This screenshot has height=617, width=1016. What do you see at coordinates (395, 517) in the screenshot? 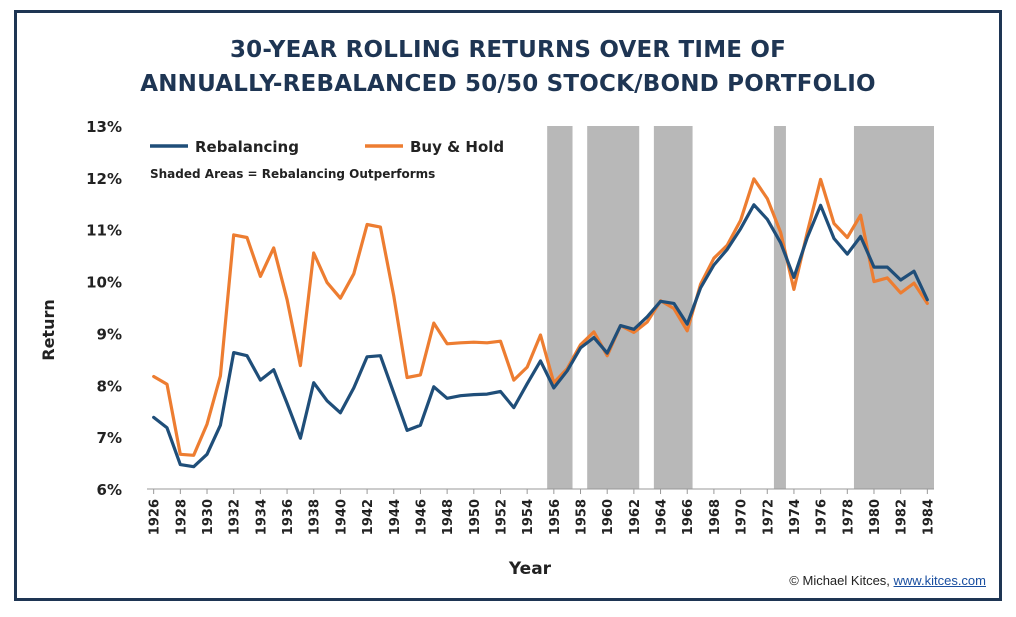
I see `x-tick-label: 1944` at bounding box center [395, 517].